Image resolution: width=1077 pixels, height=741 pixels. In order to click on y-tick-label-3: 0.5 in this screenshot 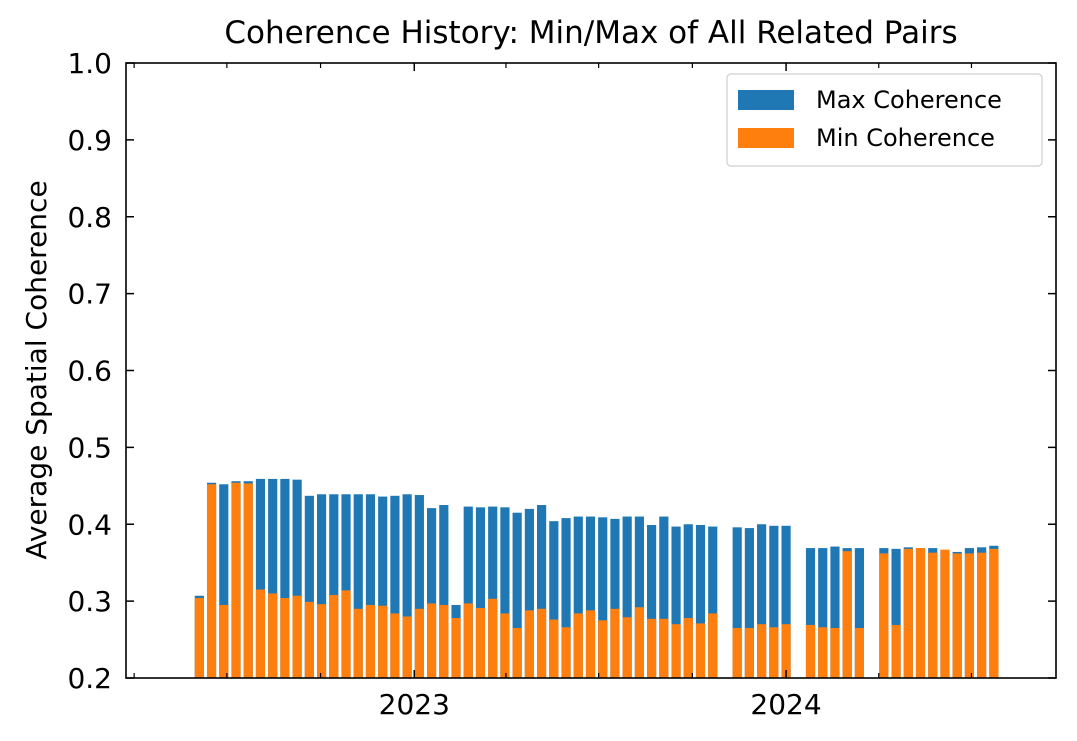, I will do `click(89, 447)`.